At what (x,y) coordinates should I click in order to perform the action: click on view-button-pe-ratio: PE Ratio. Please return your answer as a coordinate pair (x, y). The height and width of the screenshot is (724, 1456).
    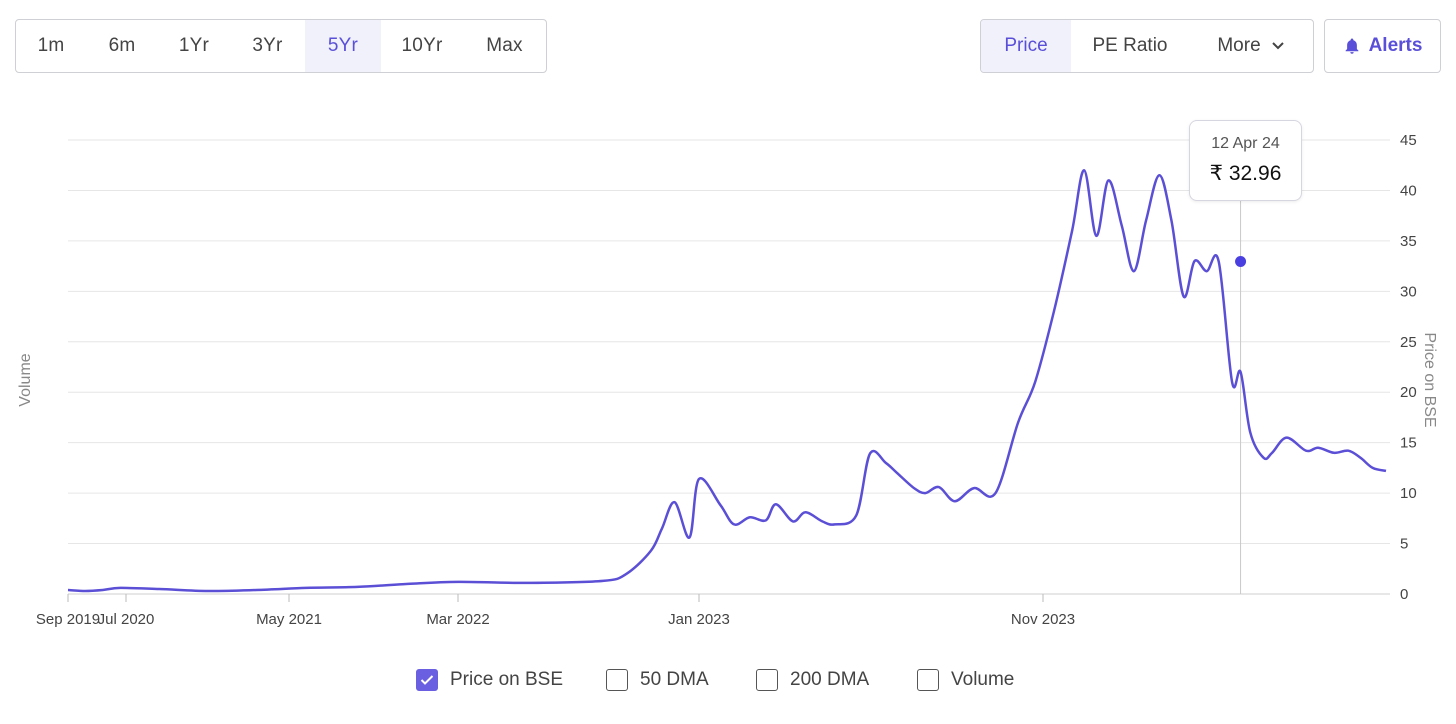
    Looking at the image, I should click on (1130, 46).